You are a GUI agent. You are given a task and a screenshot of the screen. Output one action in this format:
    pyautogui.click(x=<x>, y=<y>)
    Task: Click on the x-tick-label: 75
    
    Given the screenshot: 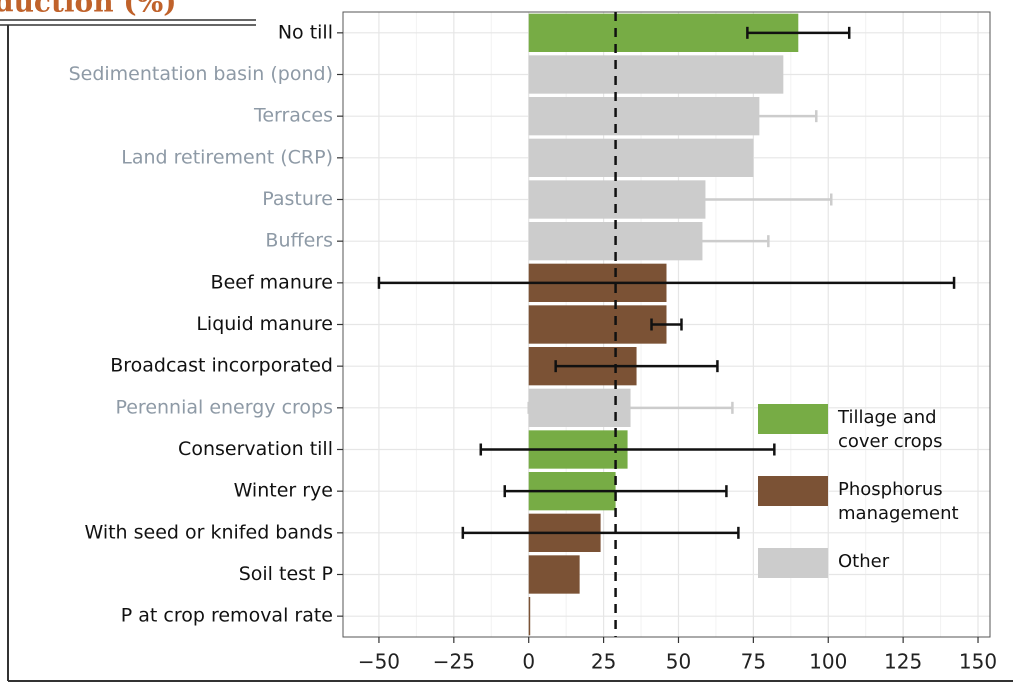 What is the action you would take?
    pyautogui.click(x=753, y=662)
    